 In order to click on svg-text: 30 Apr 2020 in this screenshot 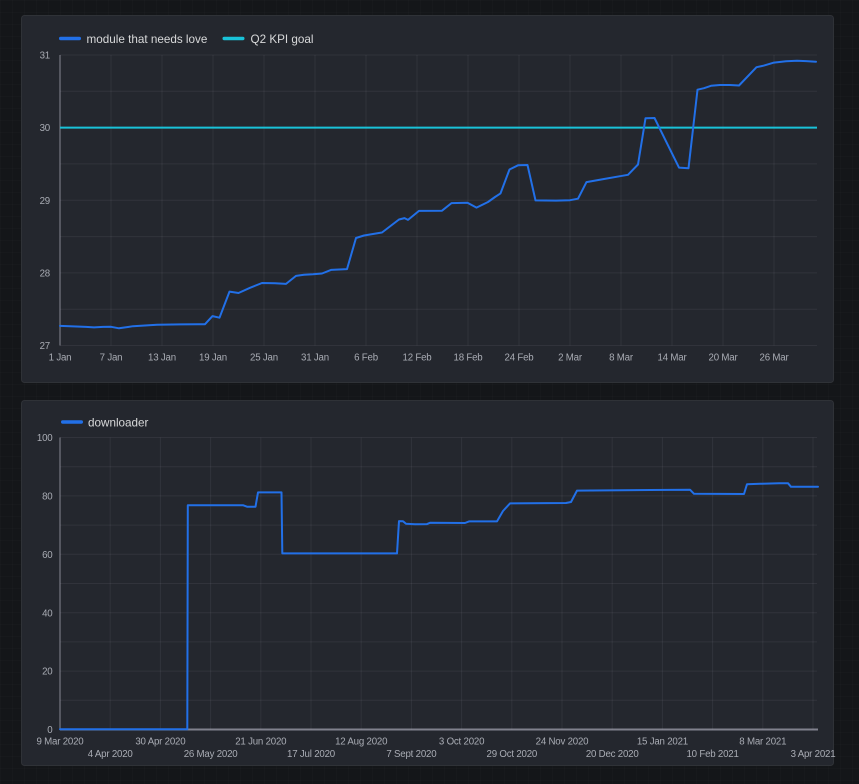, I will do `click(160, 742)`.